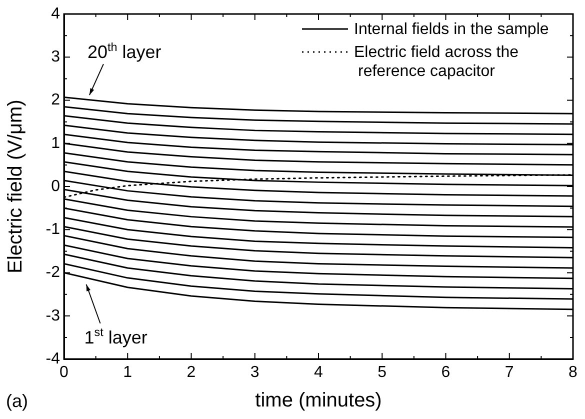 The width and height of the screenshot is (585, 419). What do you see at coordinates (255, 373) in the screenshot?
I see `x-tick-label: 3` at bounding box center [255, 373].